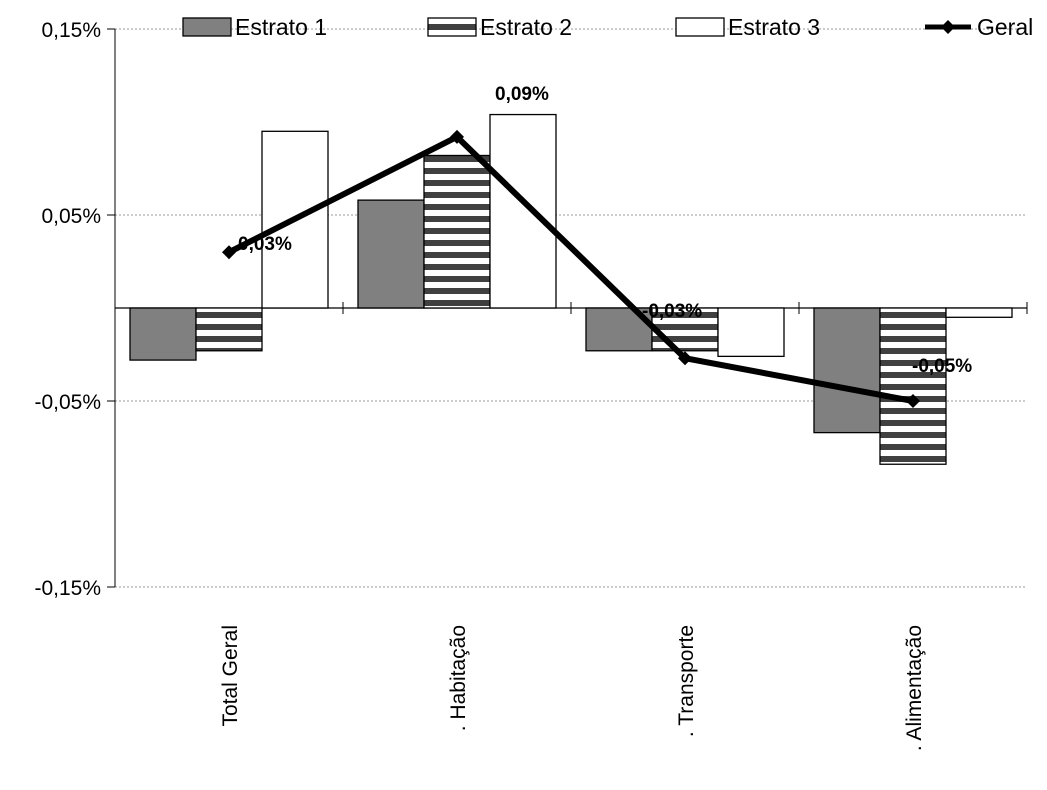 Image resolution: width=1047 pixels, height=790 pixels. What do you see at coordinates (281, 27) in the screenshot?
I see `legend-label: Estrato 1` at bounding box center [281, 27].